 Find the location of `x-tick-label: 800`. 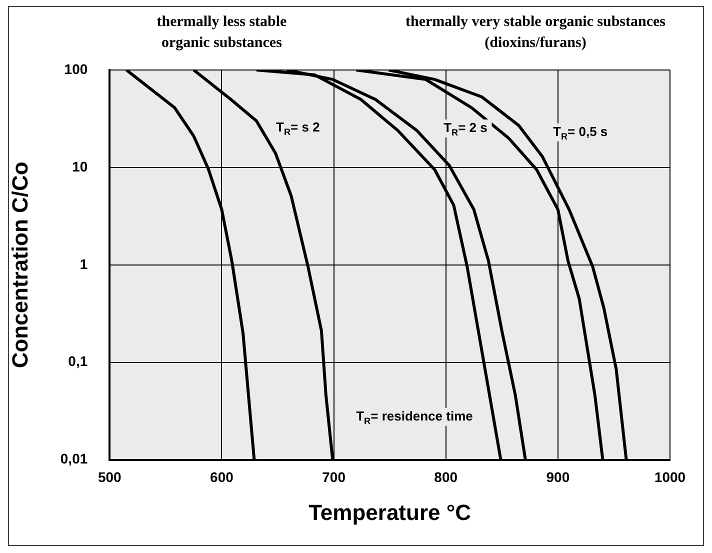

x-tick-label: 800 is located at coordinates (446, 477).